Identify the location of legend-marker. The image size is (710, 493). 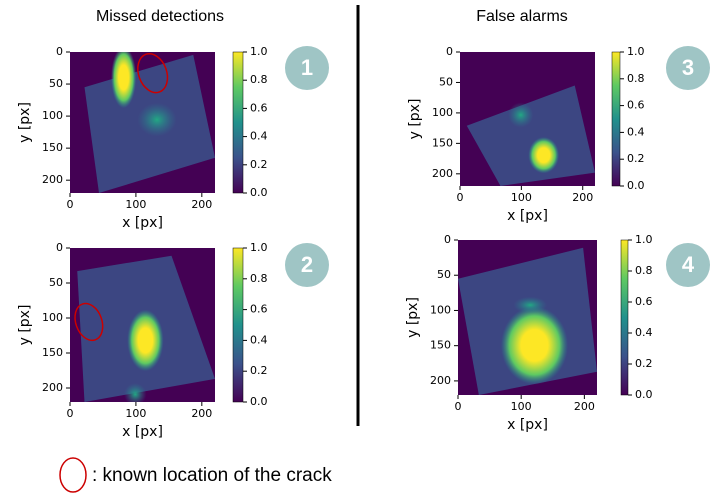
(73, 475).